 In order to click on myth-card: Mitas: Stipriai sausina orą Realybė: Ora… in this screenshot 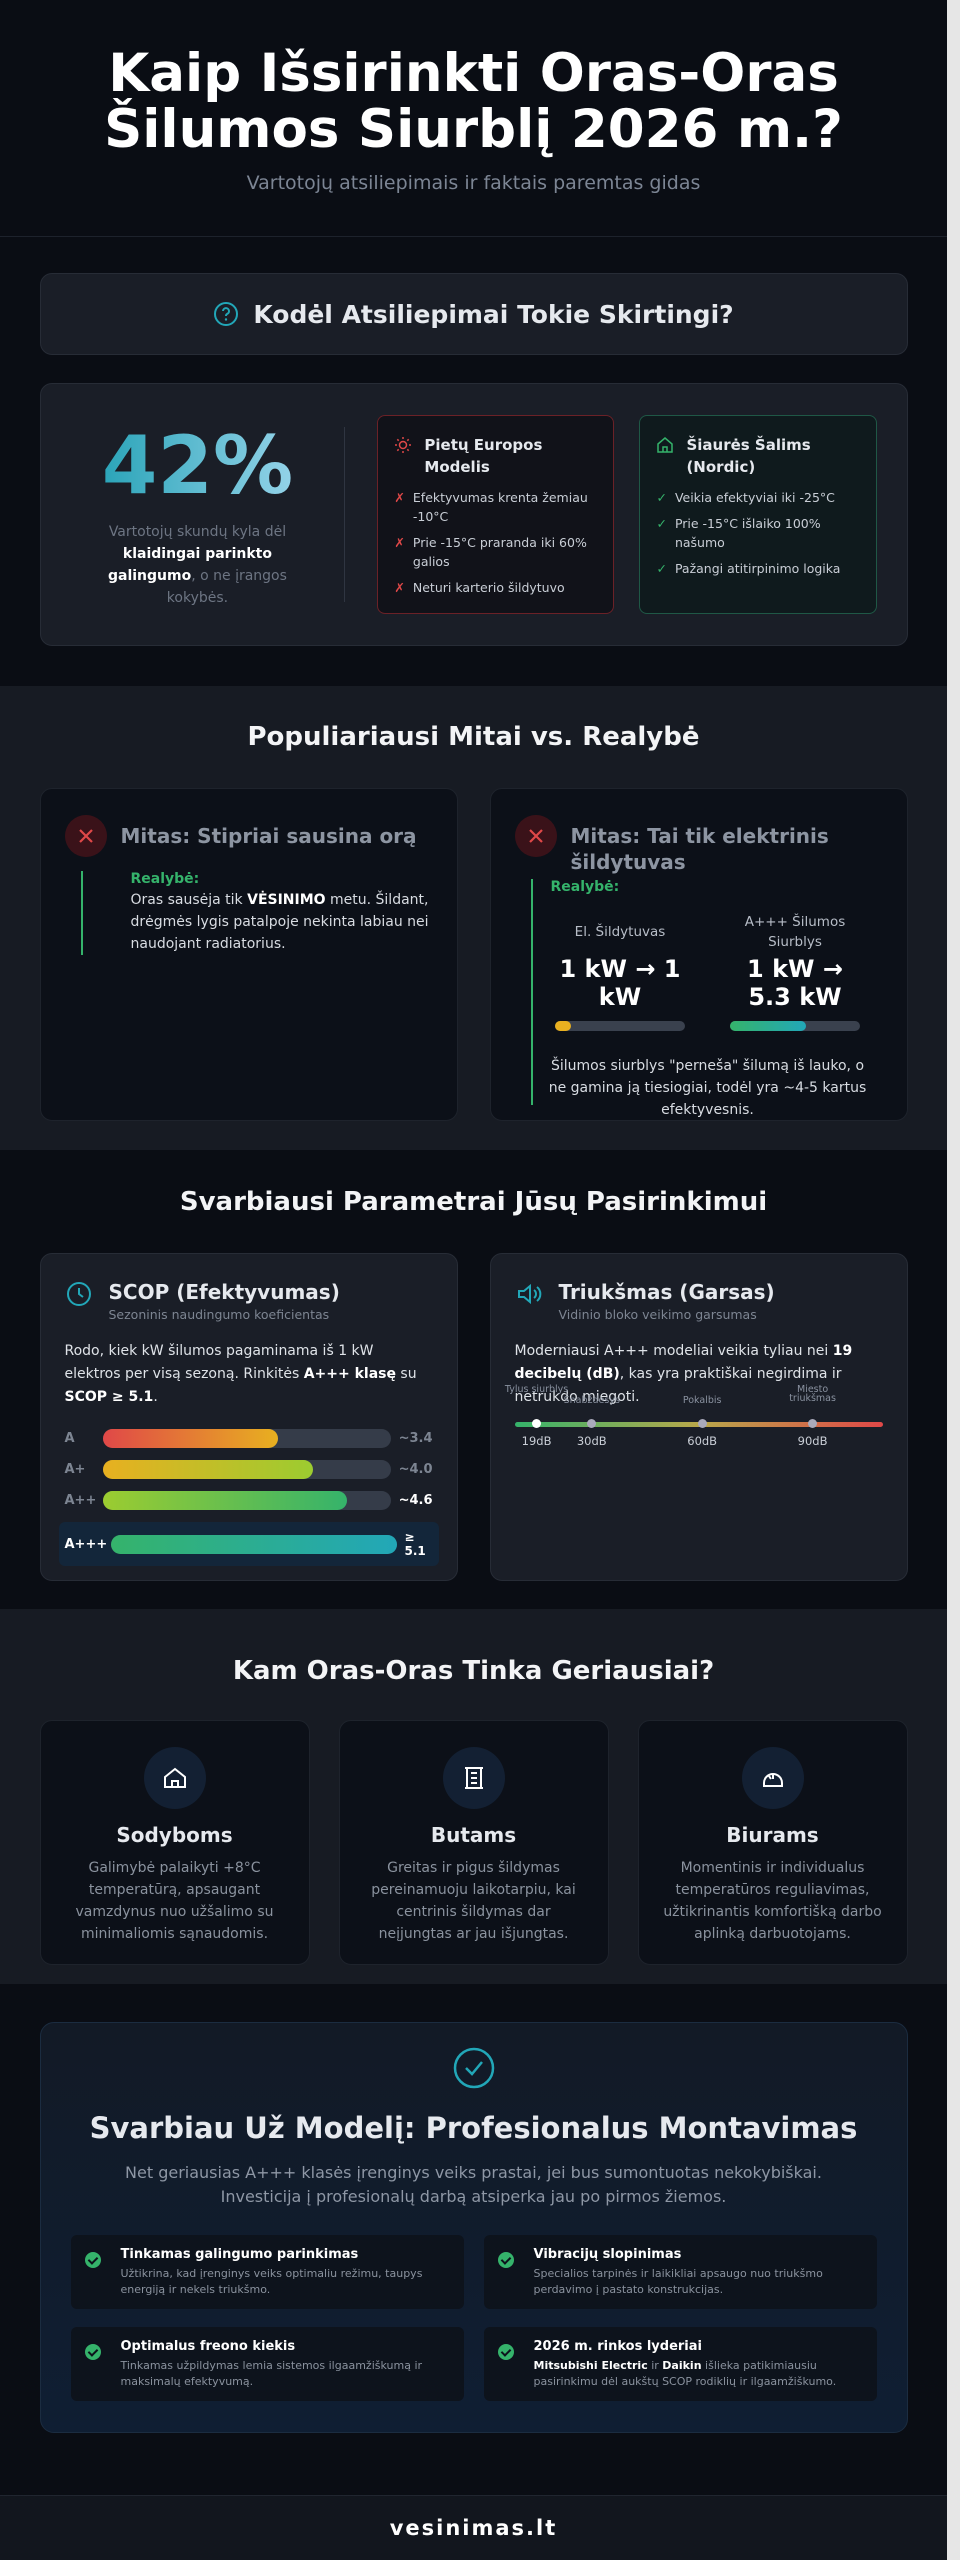, I will do `click(248, 954)`.